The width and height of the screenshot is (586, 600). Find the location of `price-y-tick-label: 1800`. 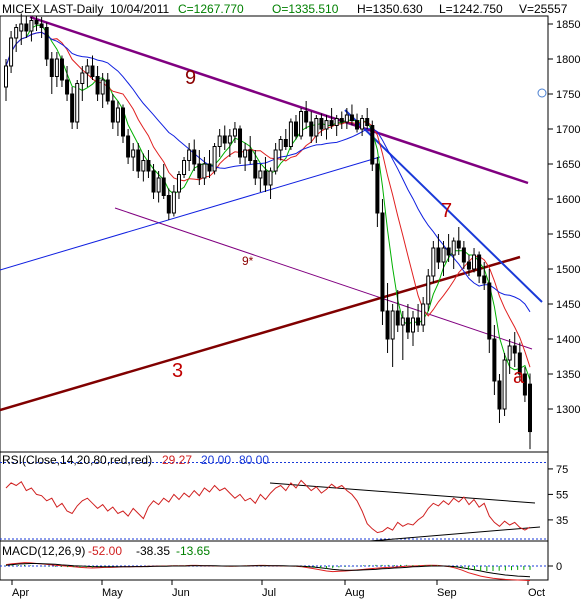

price-y-tick-label: 1800 is located at coordinates (568, 60).